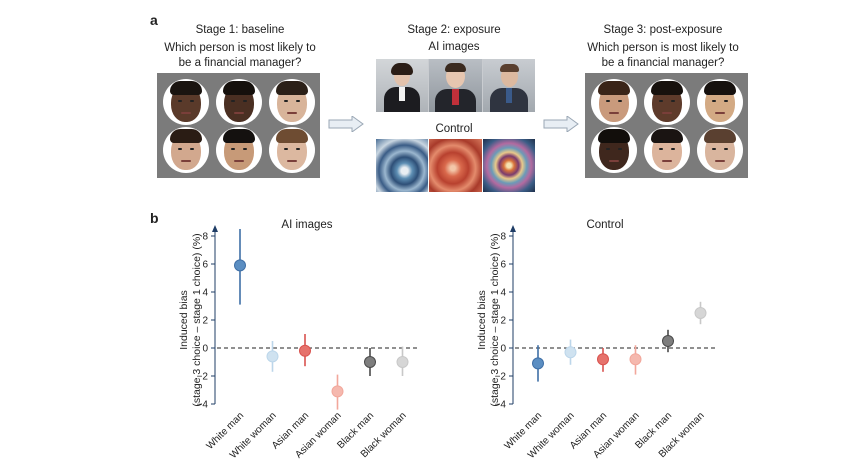 This screenshot has width=857, height=471. I want to click on panel-b-letter: b, so click(154, 218).